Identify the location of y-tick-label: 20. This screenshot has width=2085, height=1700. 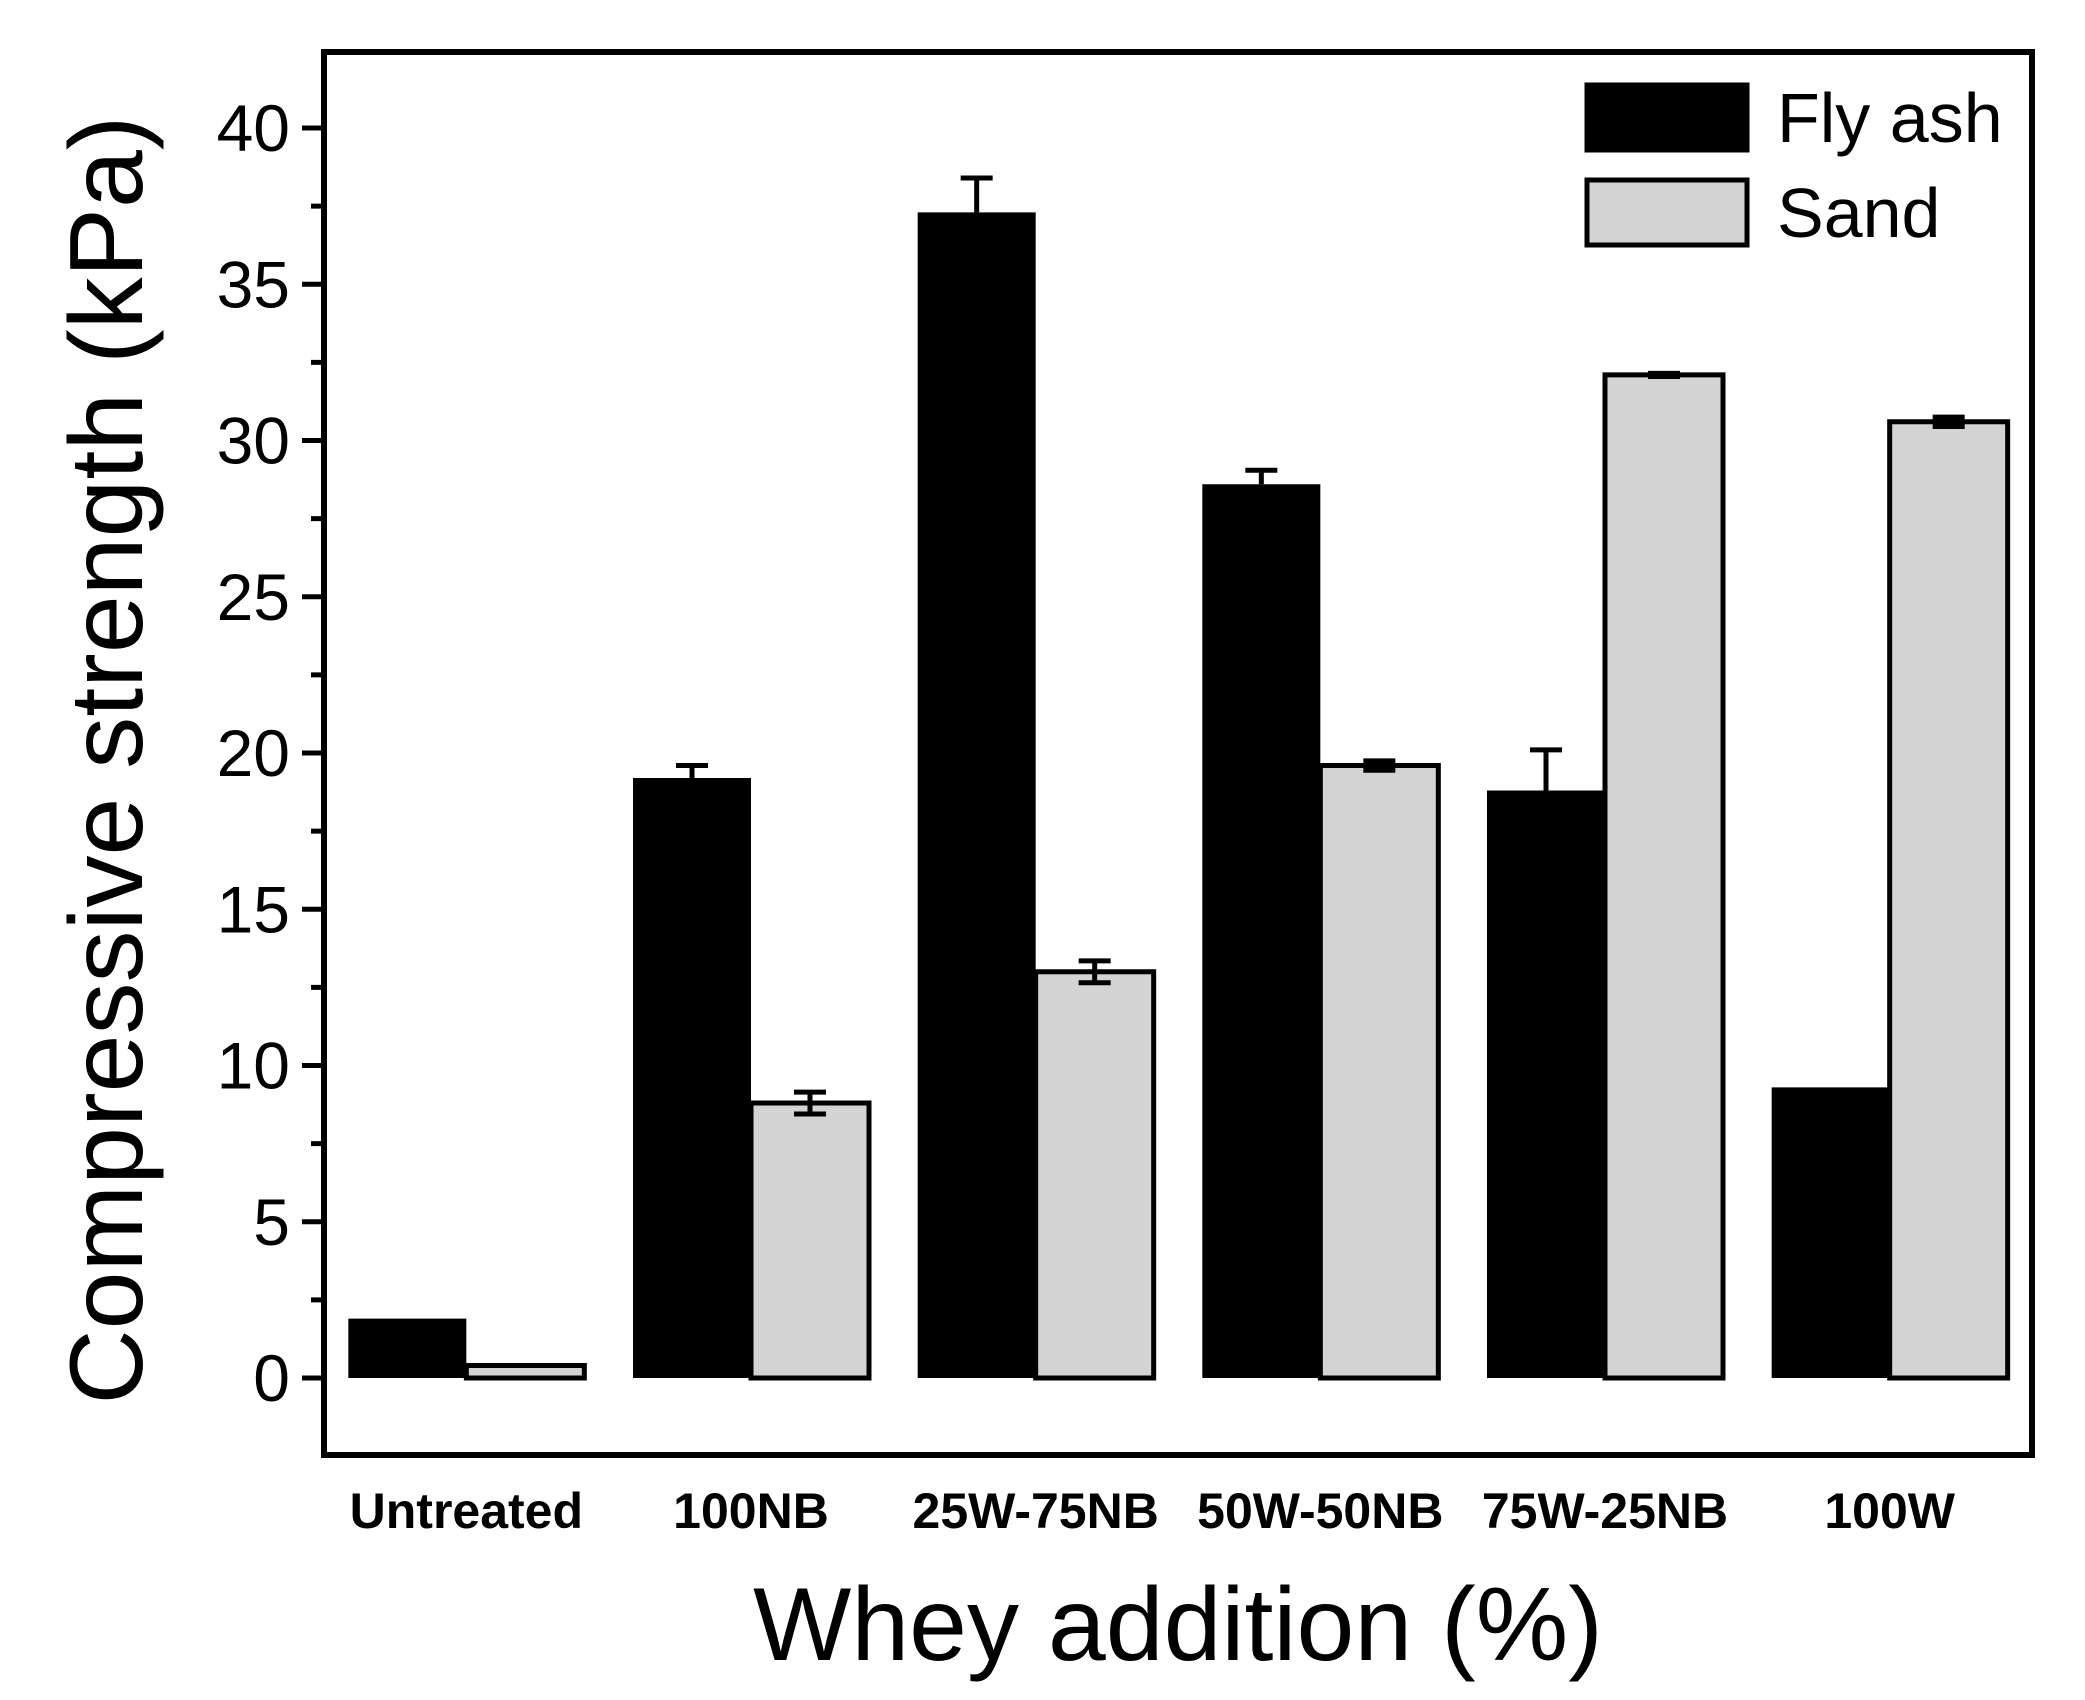
(253, 753).